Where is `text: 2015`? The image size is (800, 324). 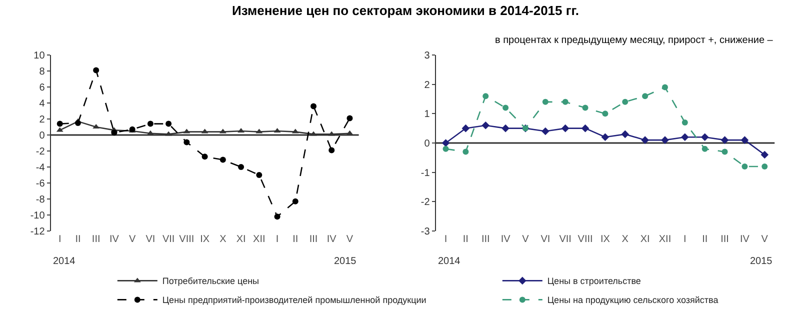 text: 2015 is located at coordinates (761, 261).